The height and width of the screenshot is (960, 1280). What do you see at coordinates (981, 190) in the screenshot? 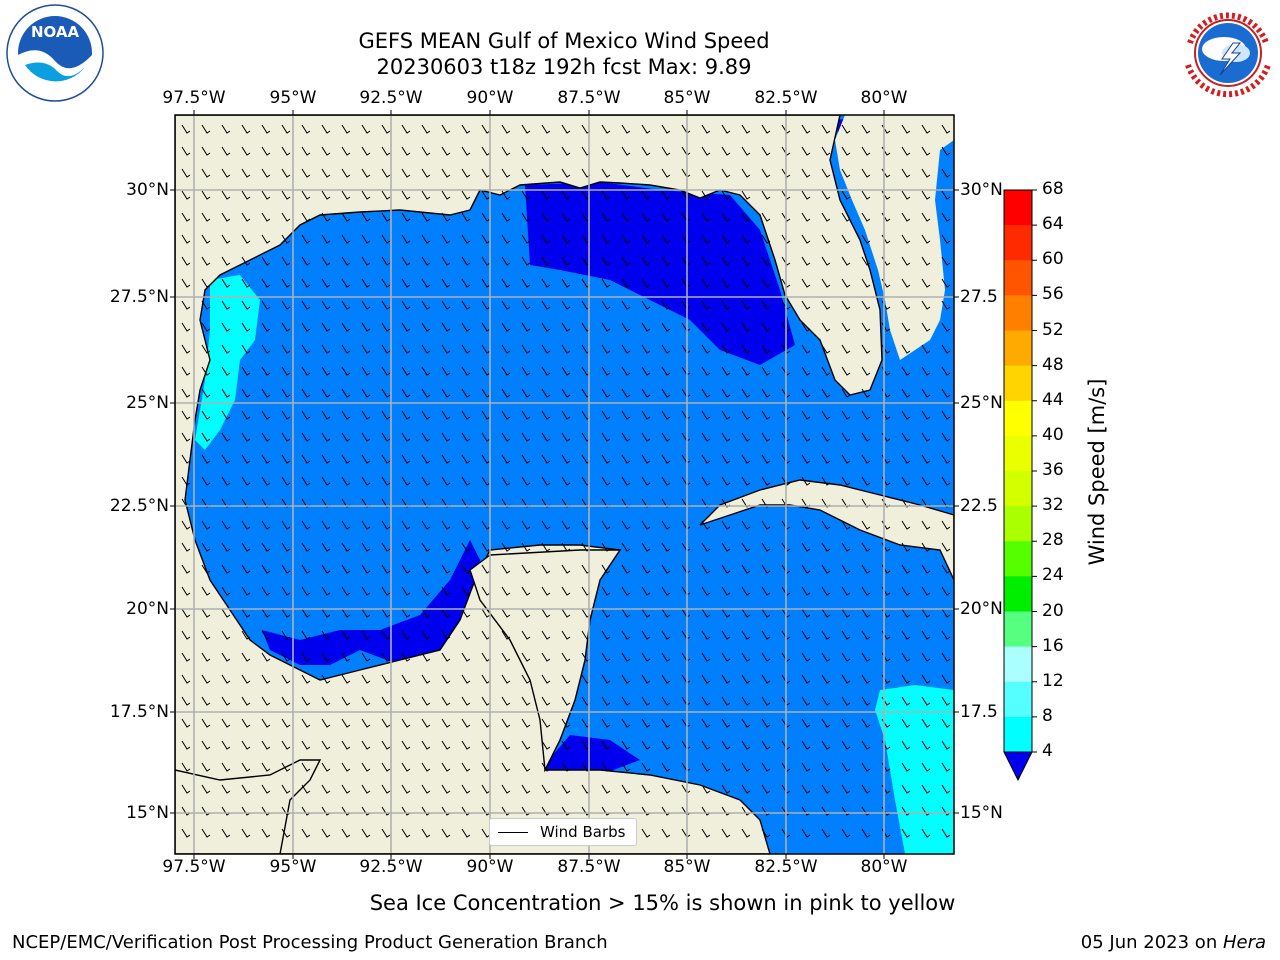
I see `lat-label-right-0: 30°N` at bounding box center [981, 190].